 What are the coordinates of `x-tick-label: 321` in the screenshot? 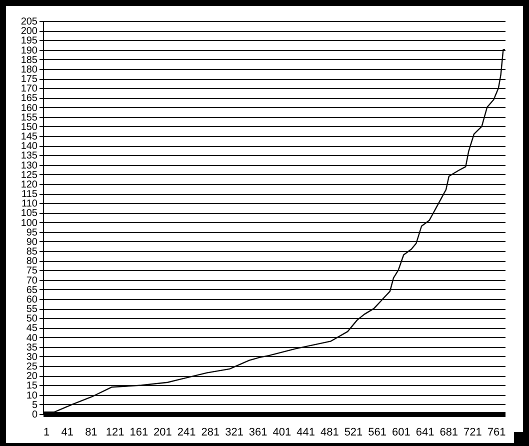 It's located at (234, 432).